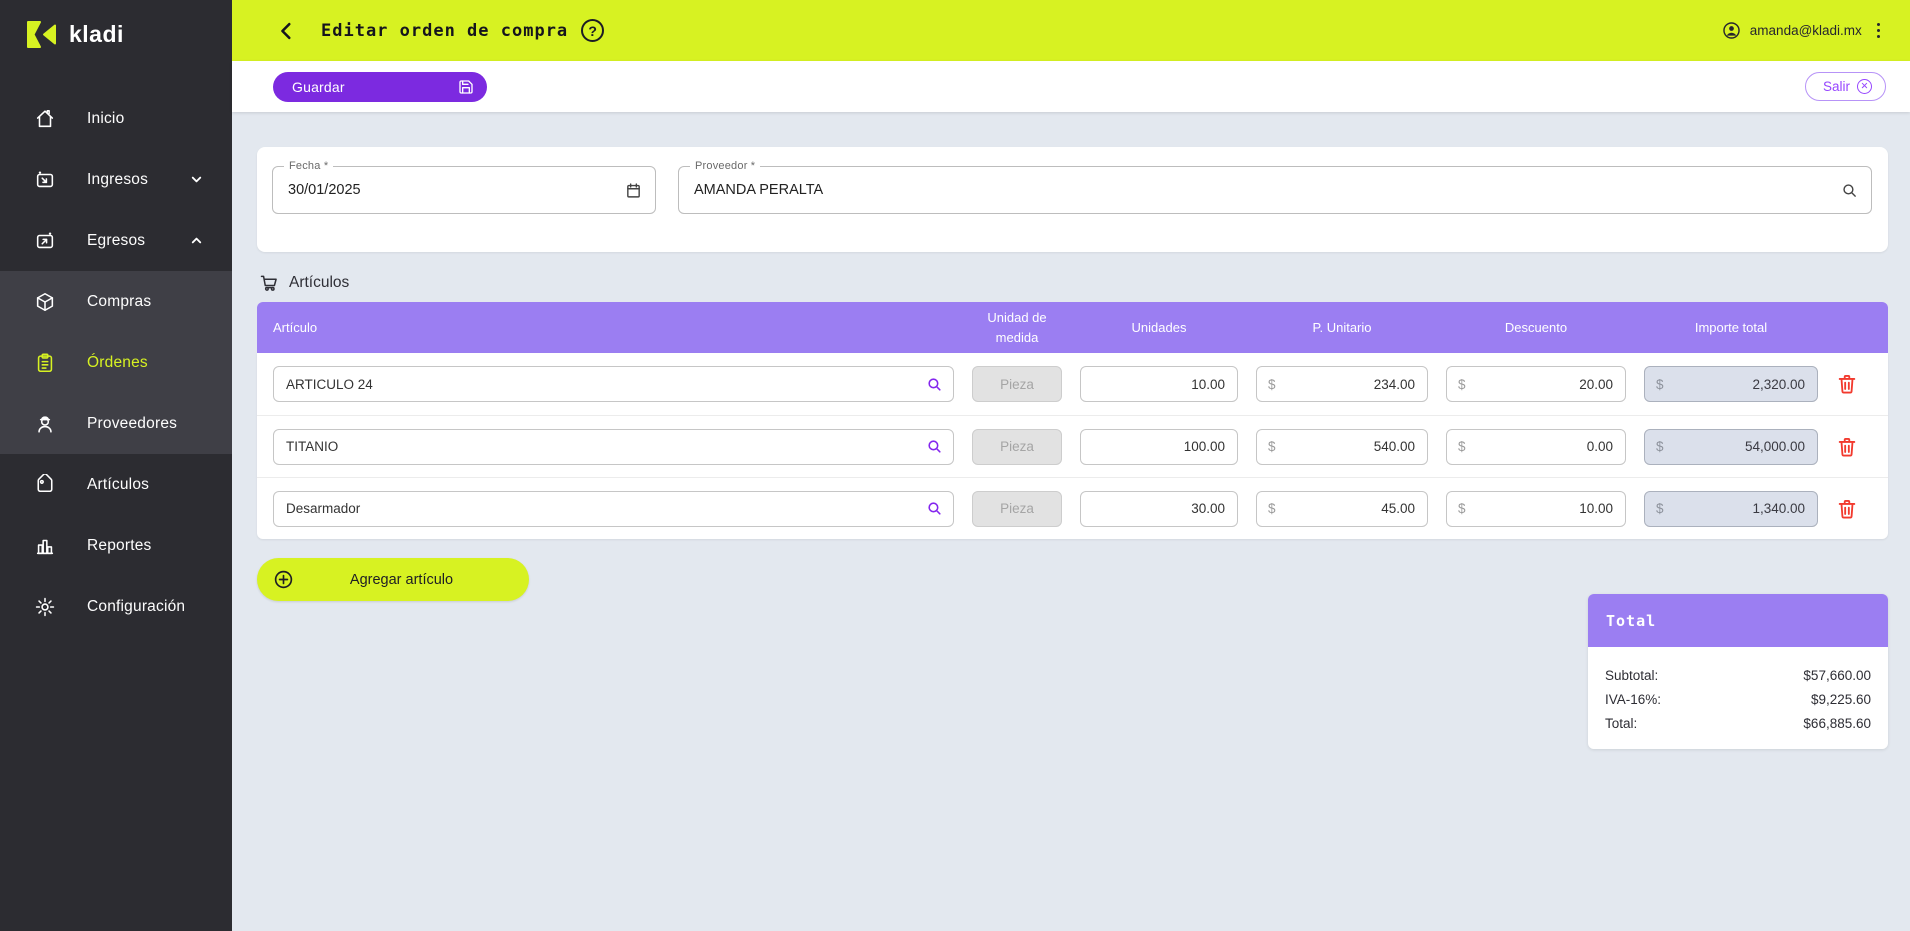 This screenshot has width=1910, height=931. I want to click on sidebar-item-inicio: Inicio, so click(116, 118).